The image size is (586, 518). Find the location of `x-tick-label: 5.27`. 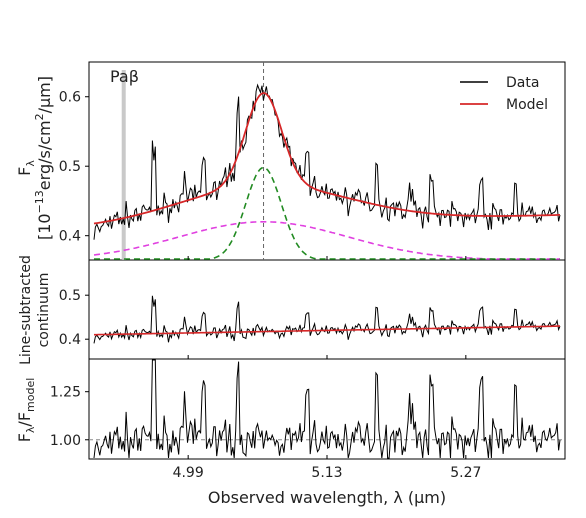

x-tick-label: 5.27 is located at coordinates (465, 473).